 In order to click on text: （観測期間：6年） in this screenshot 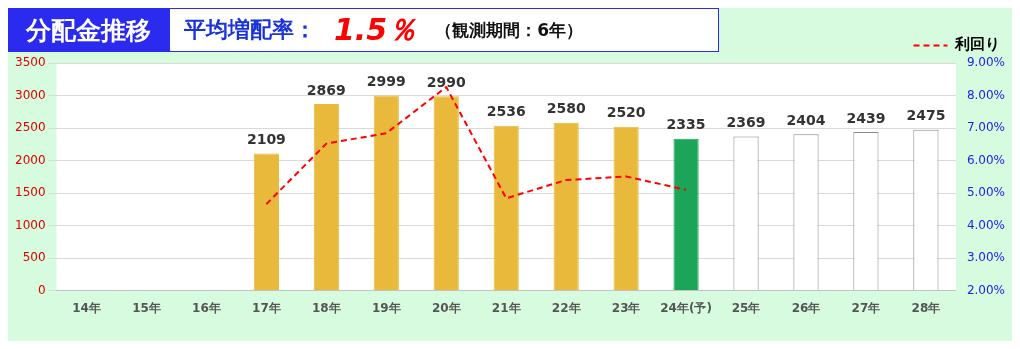, I will do `click(509, 30)`.